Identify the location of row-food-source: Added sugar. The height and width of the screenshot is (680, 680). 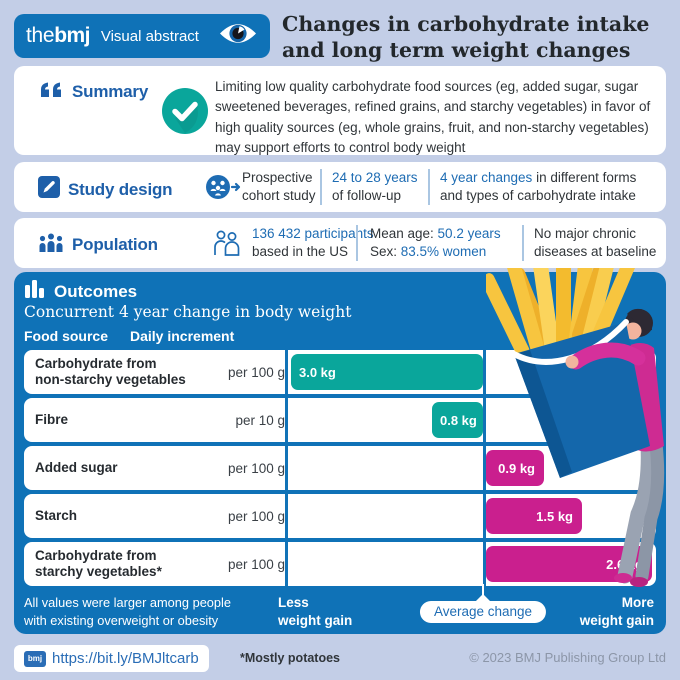
(76, 468).